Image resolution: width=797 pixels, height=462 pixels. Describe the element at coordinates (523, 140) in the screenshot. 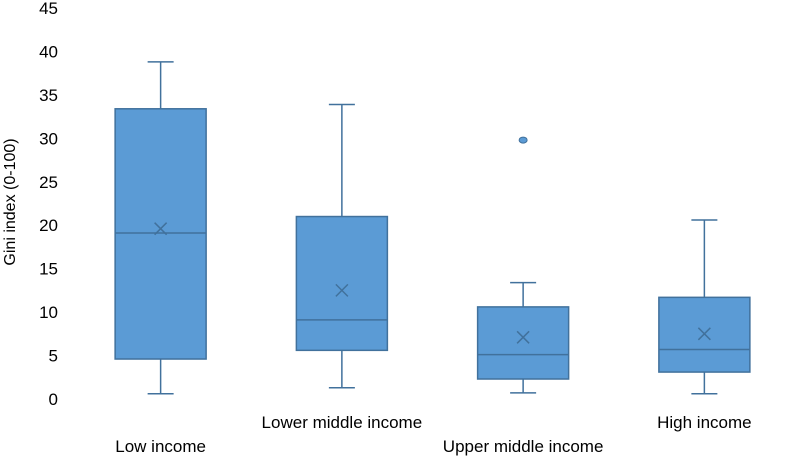

I see `outlier-point` at that location.